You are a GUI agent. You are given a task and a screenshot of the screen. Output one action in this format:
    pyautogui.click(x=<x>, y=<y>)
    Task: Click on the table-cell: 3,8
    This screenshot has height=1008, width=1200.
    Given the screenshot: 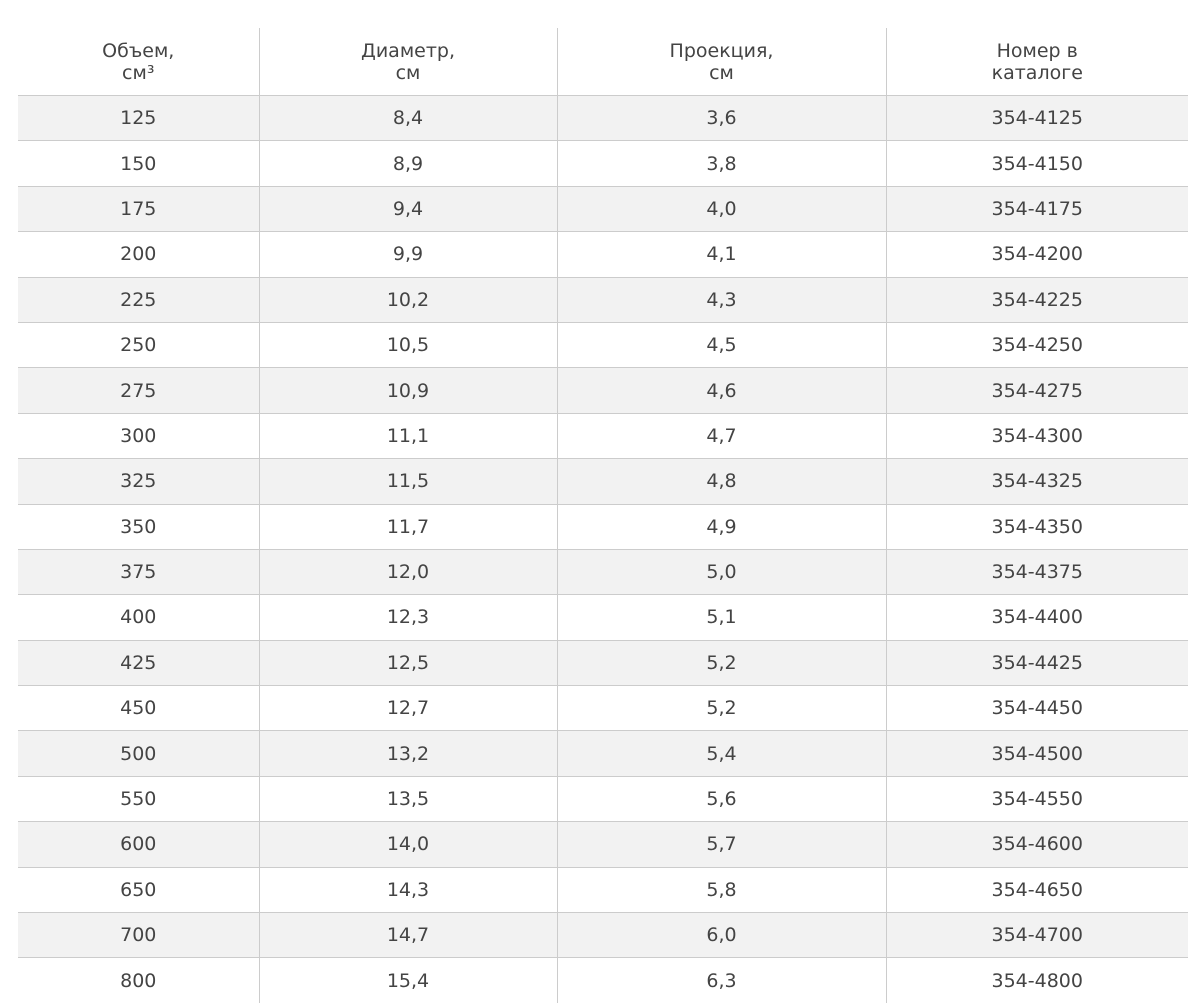 What is the action you would take?
    pyautogui.click(x=721, y=163)
    